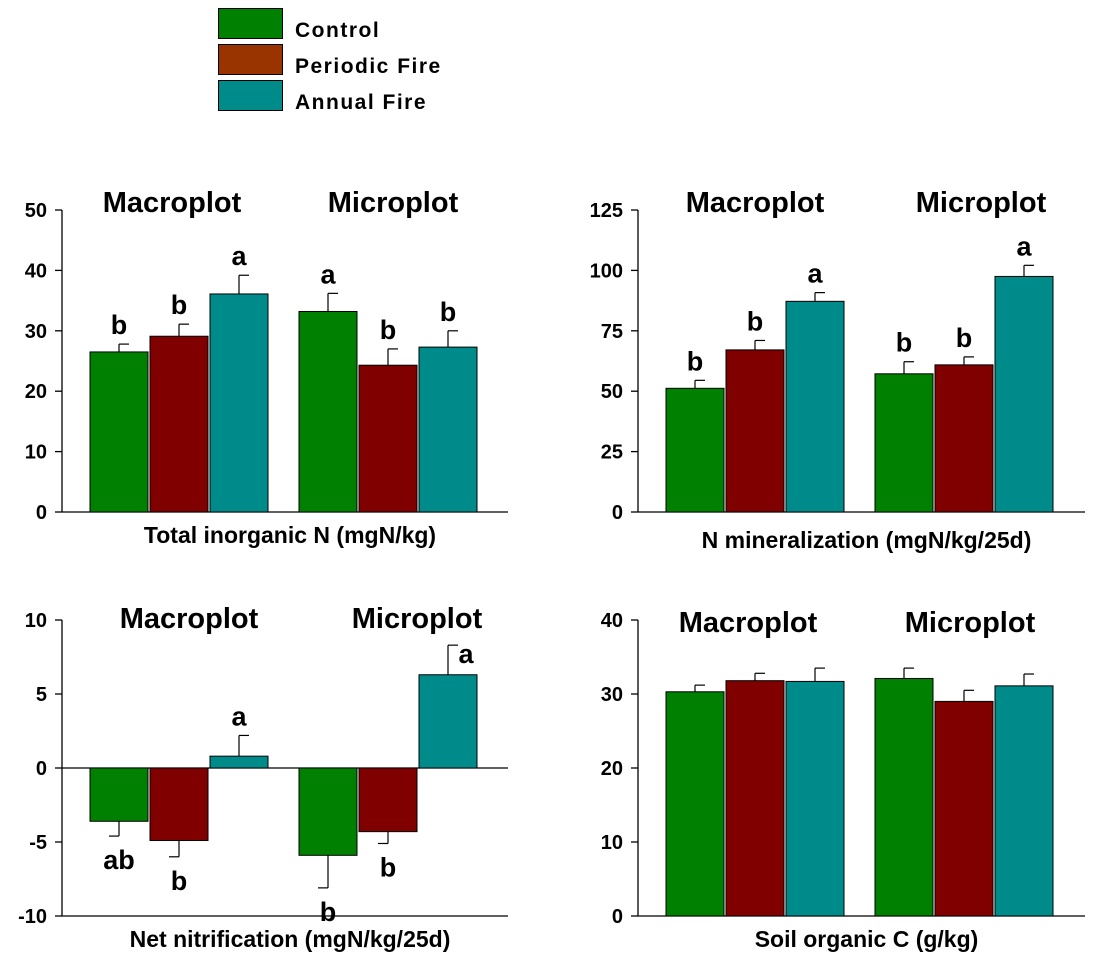 The image size is (1102, 965). I want to click on y-tick-label: 100, so click(606, 271).